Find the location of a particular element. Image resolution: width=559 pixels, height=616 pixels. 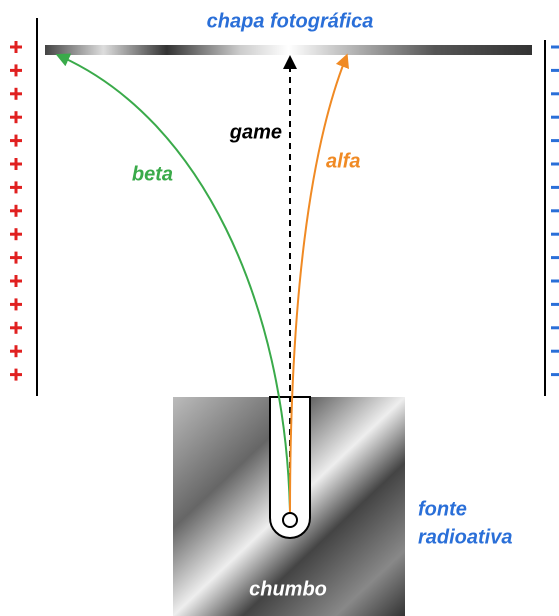

beta-label: beta is located at coordinates (152, 174).